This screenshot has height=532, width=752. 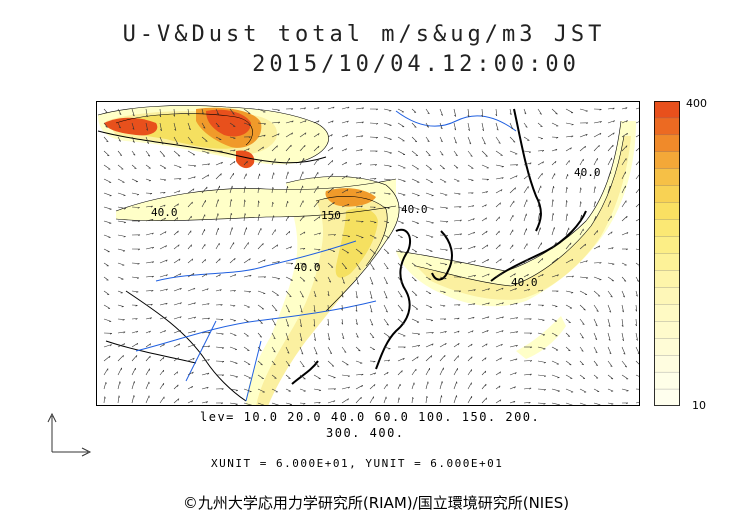 What do you see at coordinates (667, 330) in the screenshot?
I see `colorbar-step` at bounding box center [667, 330].